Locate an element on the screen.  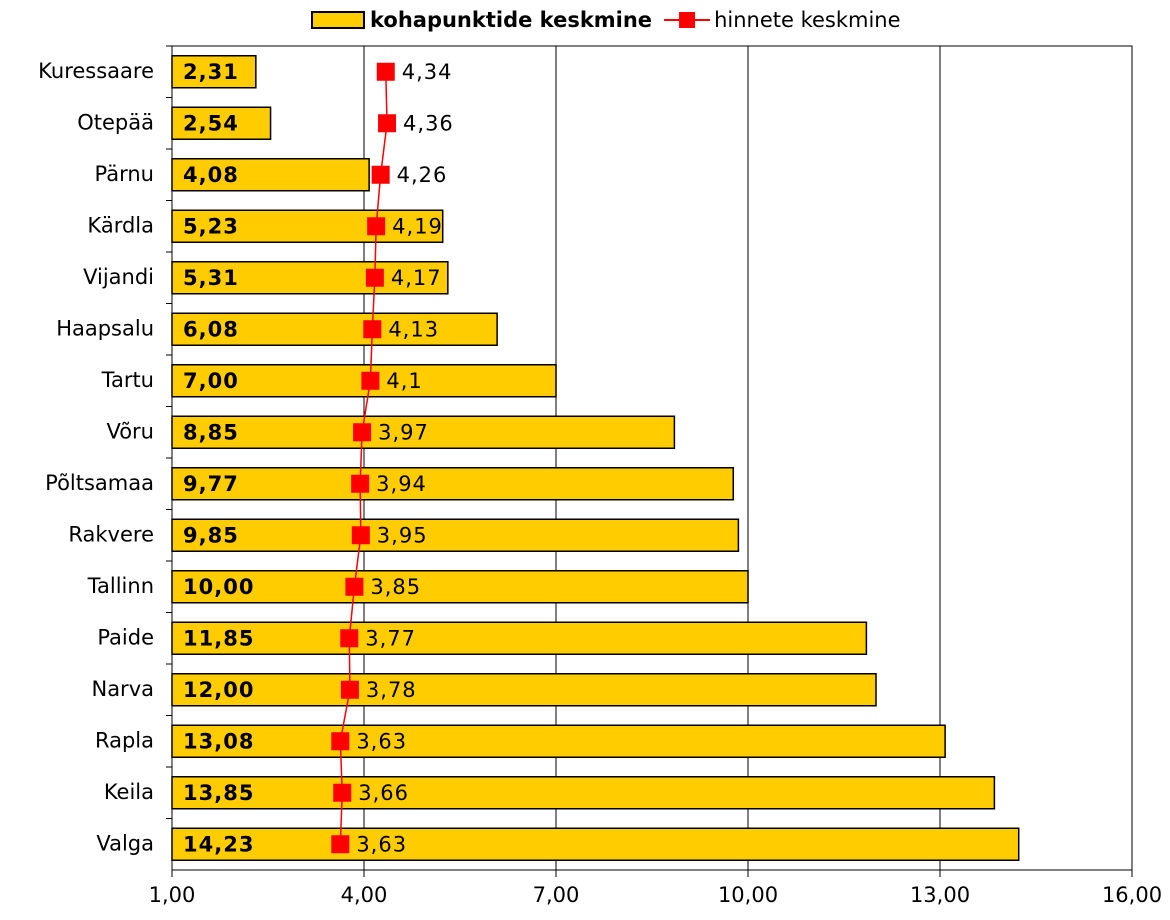
line-value-label: 3,66 is located at coordinates (383, 793).